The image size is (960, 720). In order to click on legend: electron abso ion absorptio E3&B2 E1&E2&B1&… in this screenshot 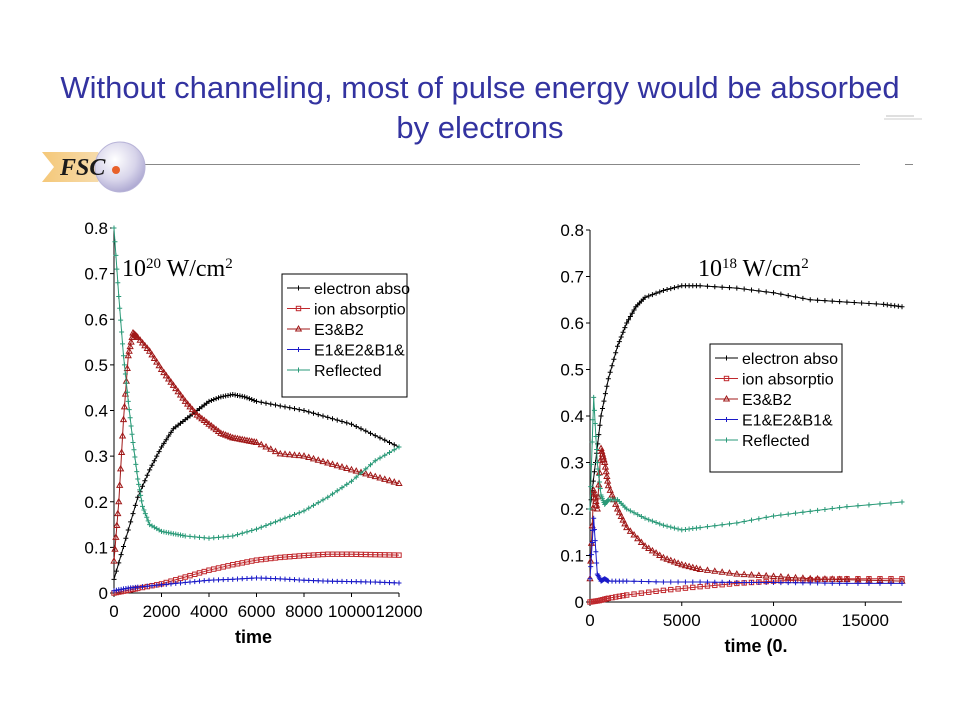, I will do `click(776, 408)`.